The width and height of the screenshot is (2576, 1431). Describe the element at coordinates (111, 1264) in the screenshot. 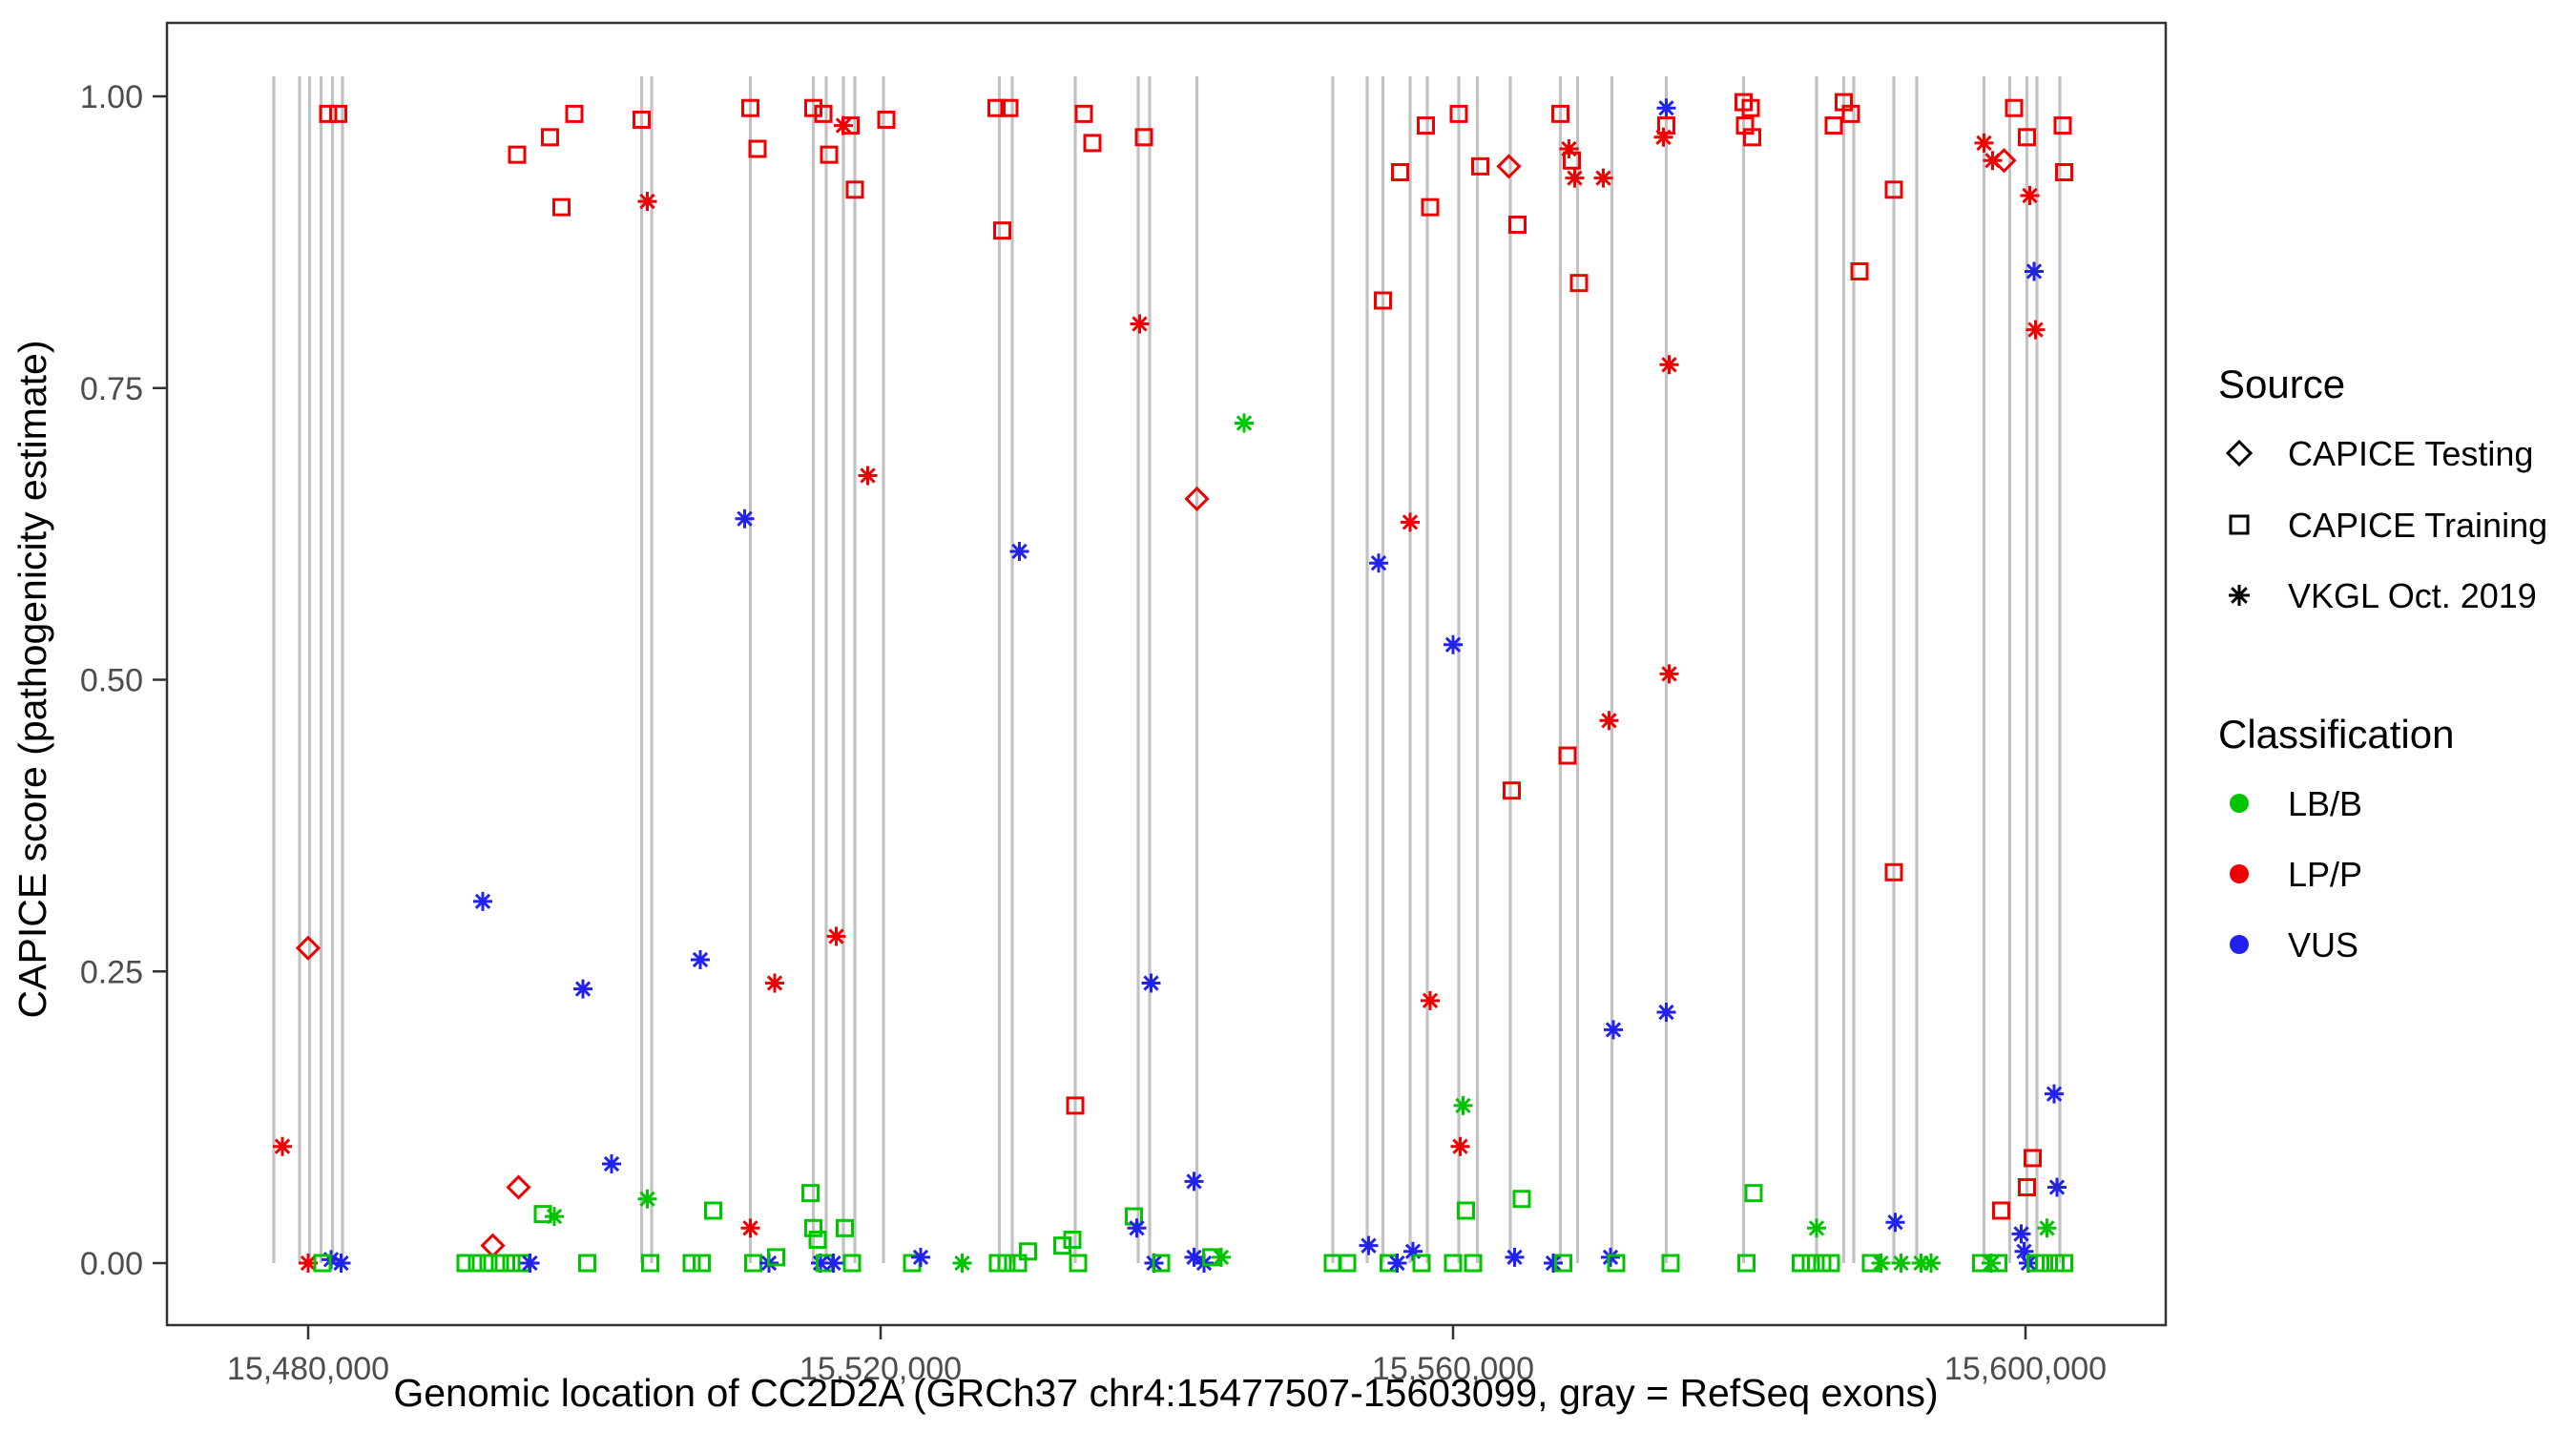

I see `y-tick-label: 0.00` at that location.